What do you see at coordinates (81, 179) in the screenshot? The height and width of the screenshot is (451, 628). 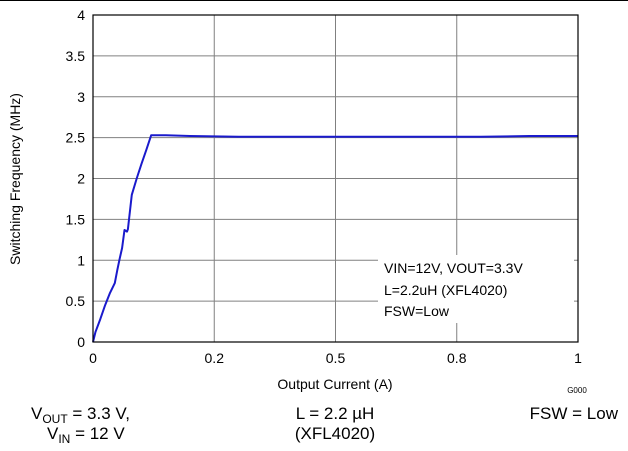 I see `y-tick-label: 2` at bounding box center [81, 179].